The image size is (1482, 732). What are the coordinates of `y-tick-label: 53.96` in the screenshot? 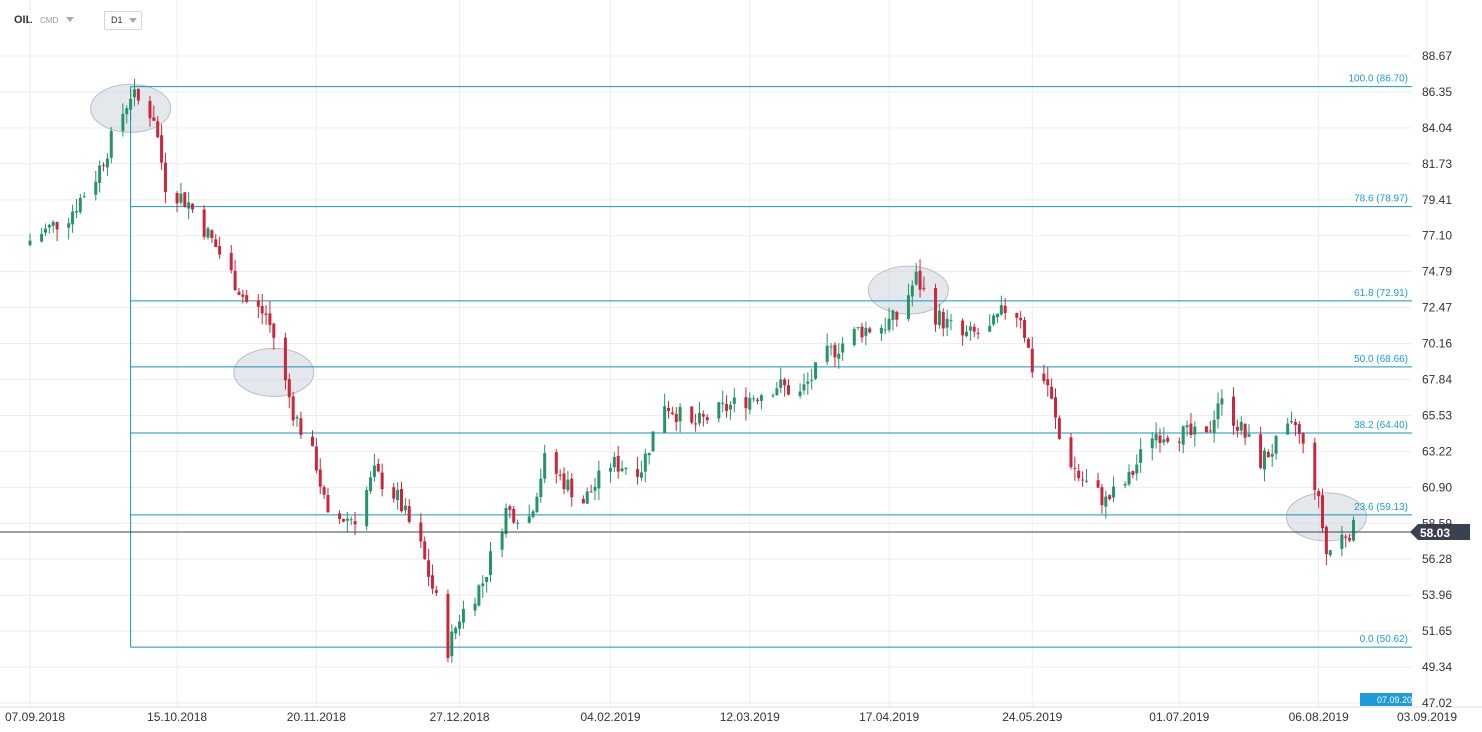 It's located at (1437, 595).